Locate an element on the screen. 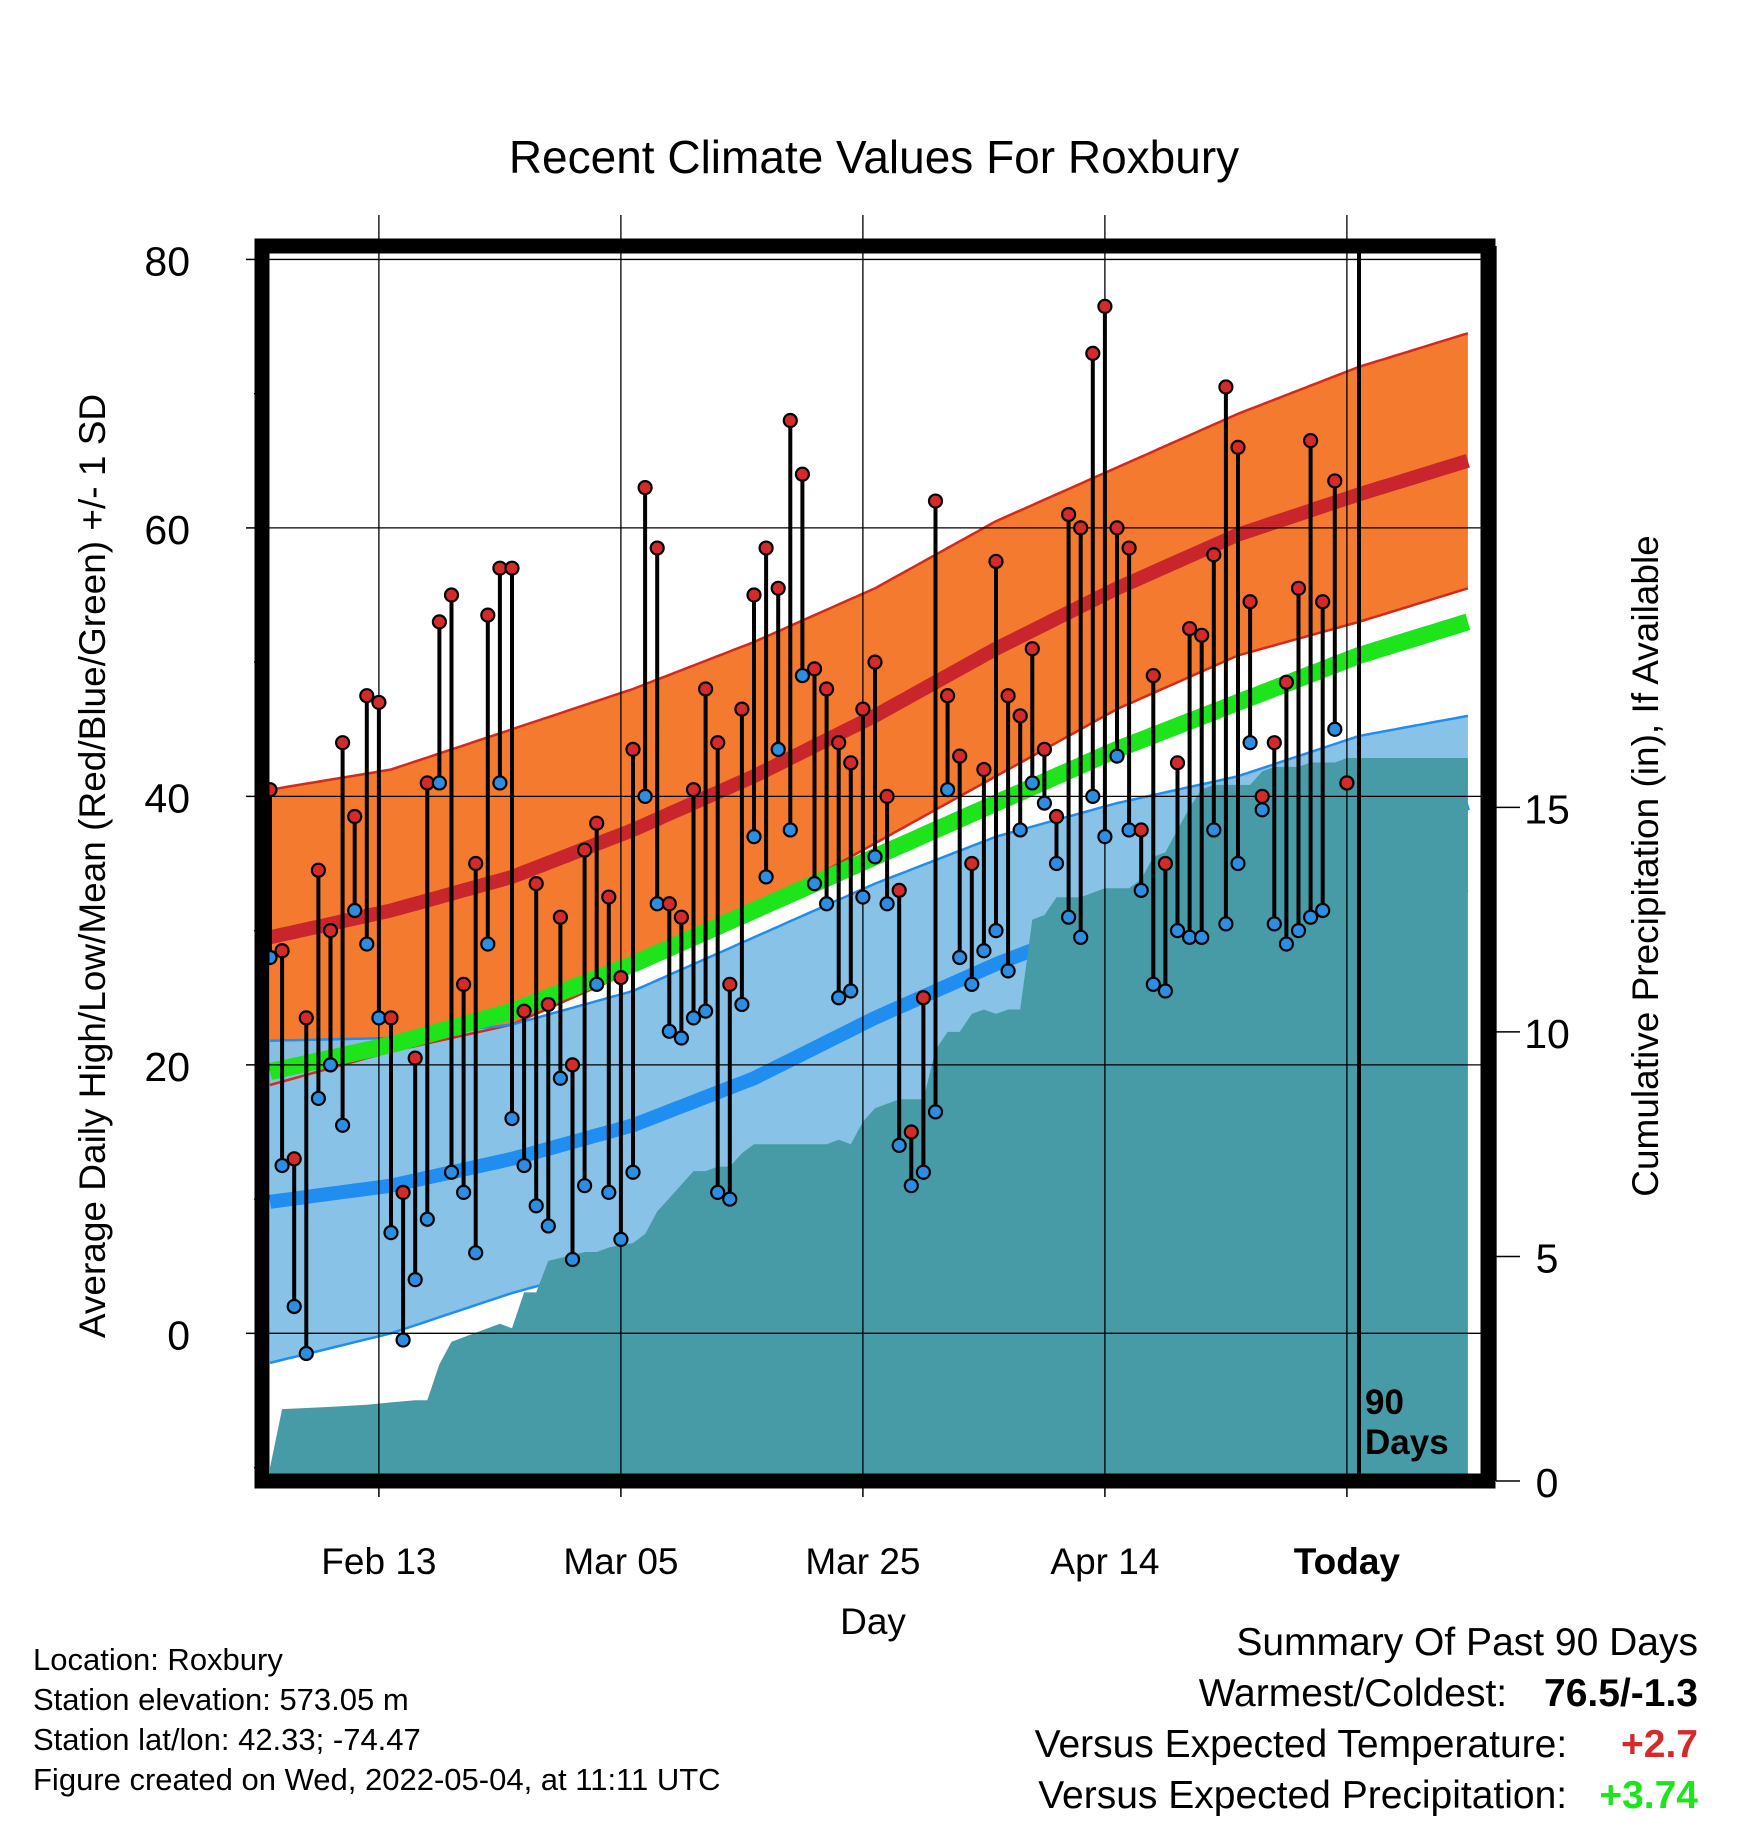 This screenshot has height=1828, width=1748. summary-precip-row: Versus Expected Precipitation: +3.74 is located at coordinates (1366, 1795).